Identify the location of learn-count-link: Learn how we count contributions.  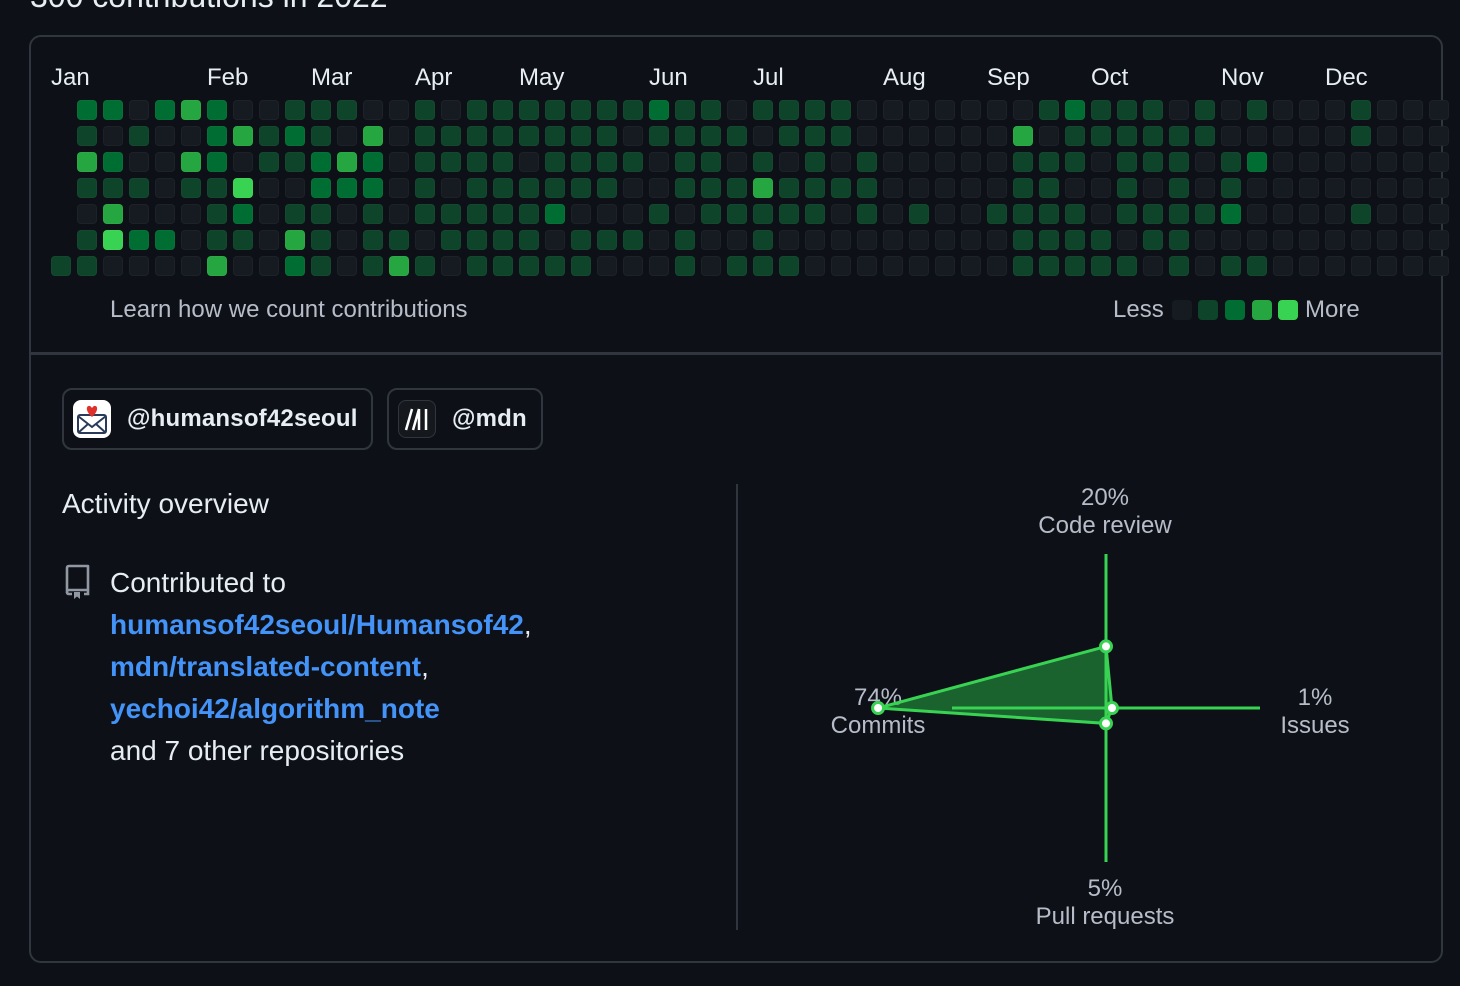
(289, 309).